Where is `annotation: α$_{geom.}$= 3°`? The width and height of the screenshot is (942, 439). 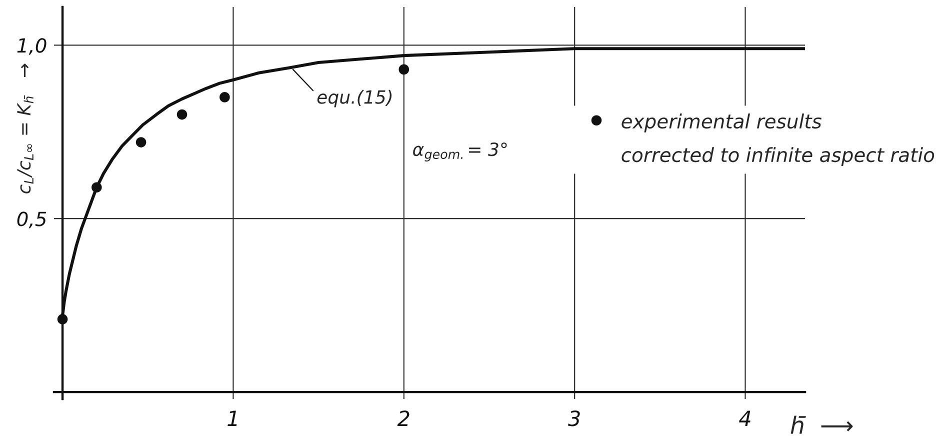 annotation: α$_{geom.}$= 3° is located at coordinates (460, 152).